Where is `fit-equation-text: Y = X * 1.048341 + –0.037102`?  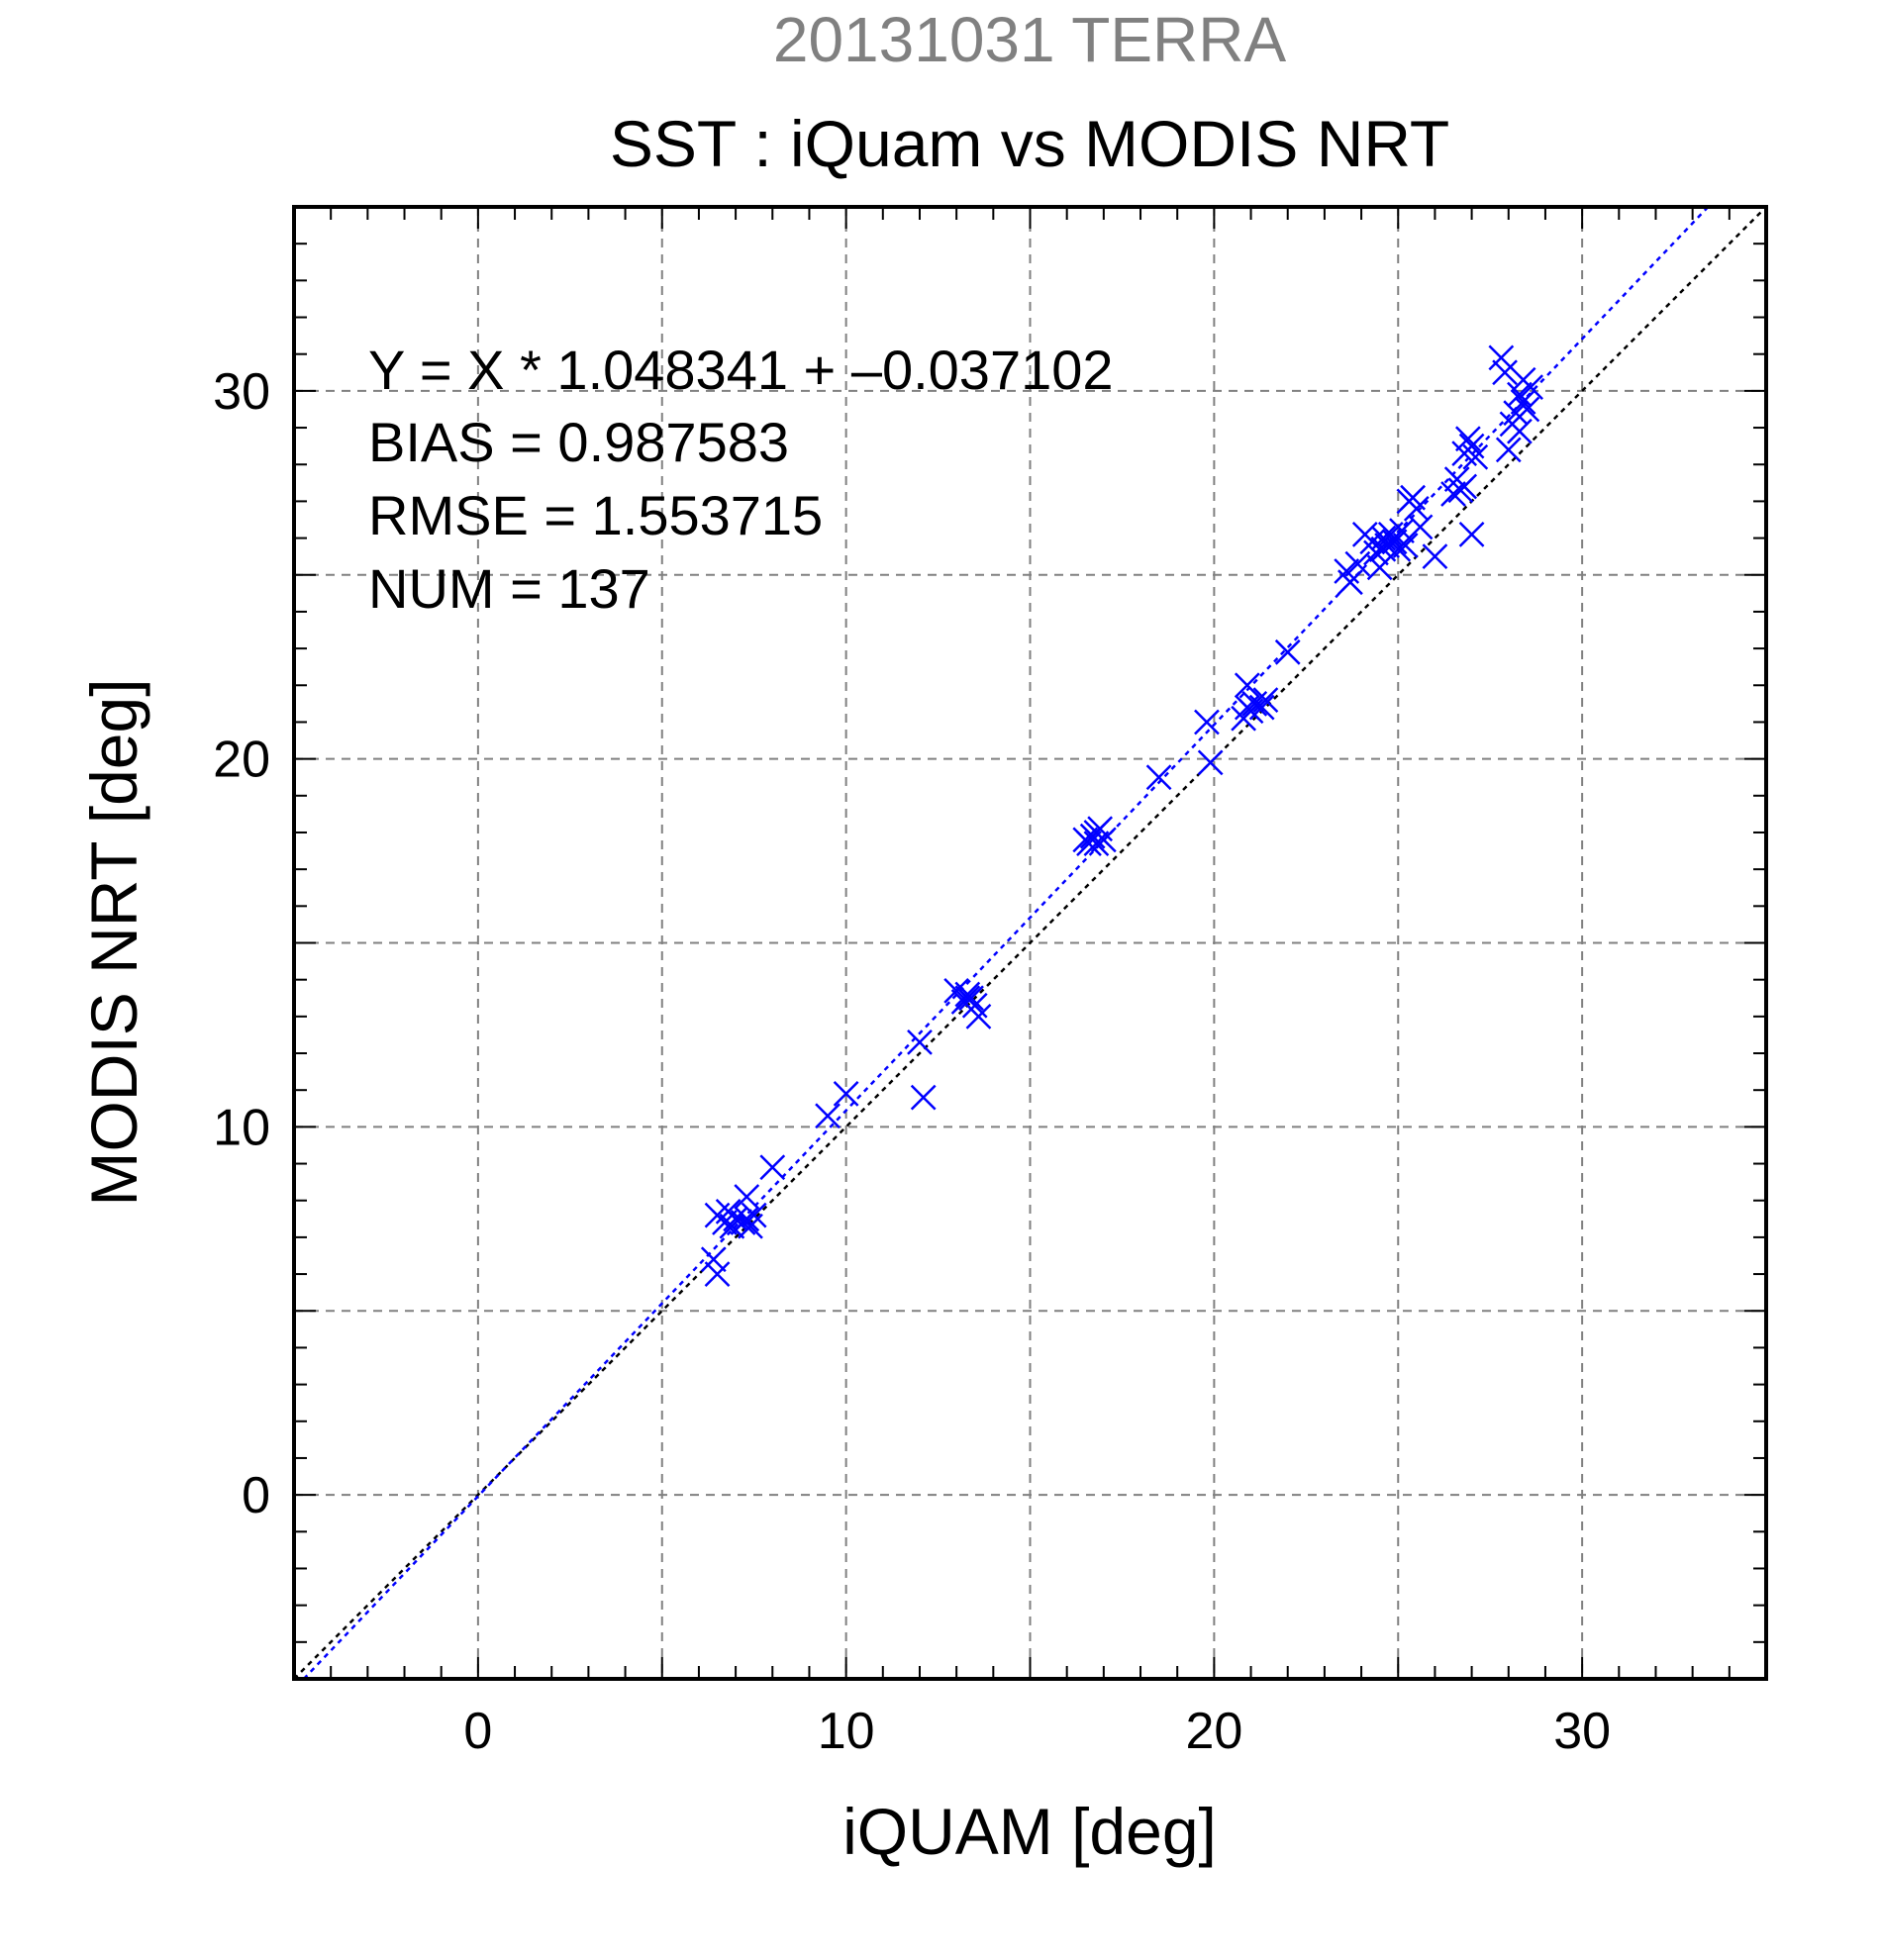 fit-equation-text: Y = X * 1.048341 + –0.037102 is located at coordinates (741, 370).